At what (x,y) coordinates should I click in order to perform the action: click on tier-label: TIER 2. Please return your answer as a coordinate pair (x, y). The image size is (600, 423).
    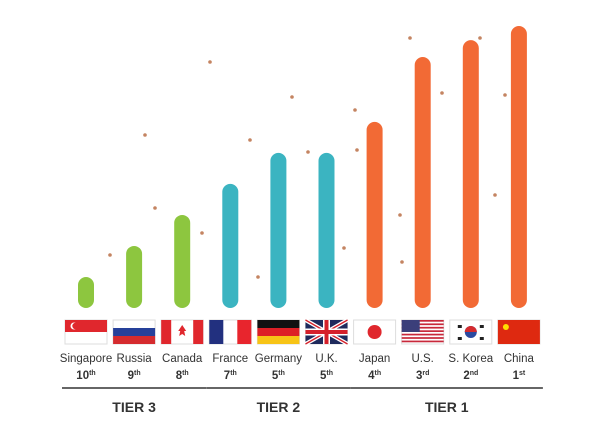
    Looking at the image, I should click on (279, 407).